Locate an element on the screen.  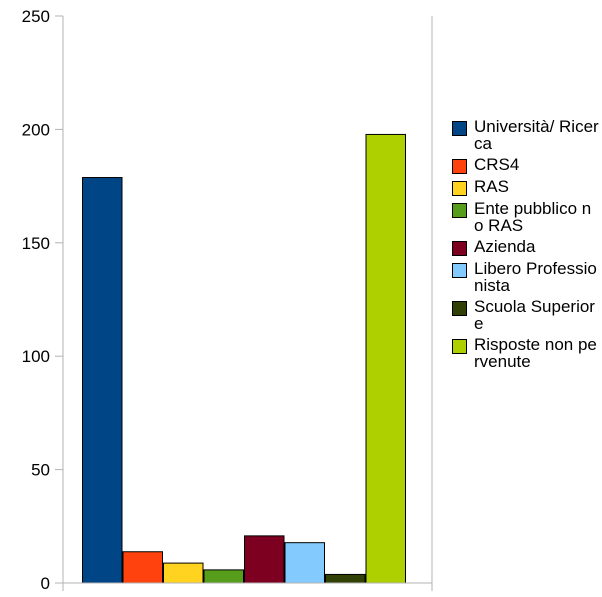
legend-item: Azienda is located at coordinates (527, 247).